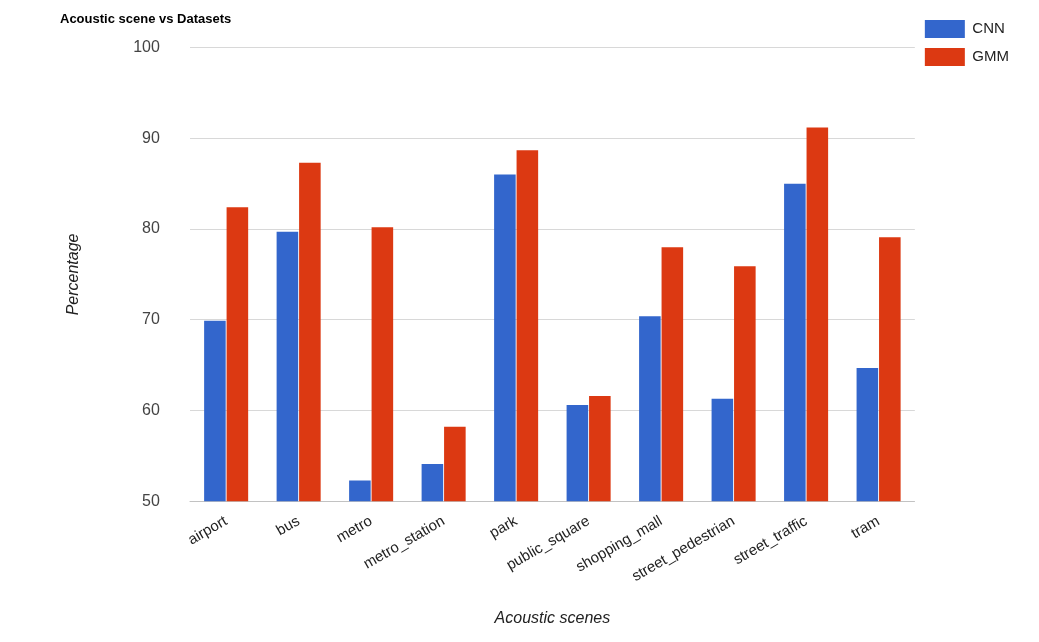  I want to click on x-axis-title: Acoustic scenes, so click(552, 617).